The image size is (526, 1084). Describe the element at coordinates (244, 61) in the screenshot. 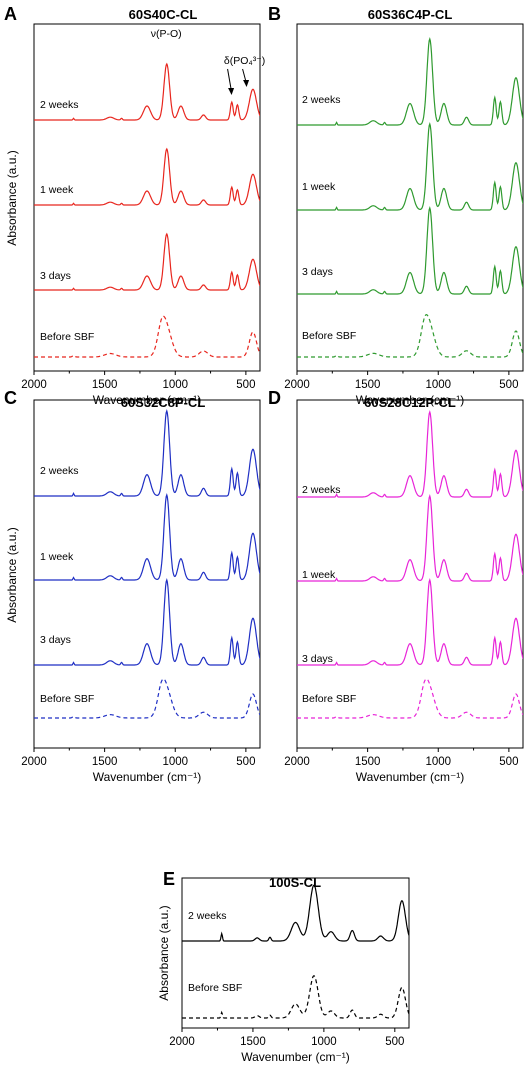

I see `annotation-label: δ(PO₄³⁻)` at that location.